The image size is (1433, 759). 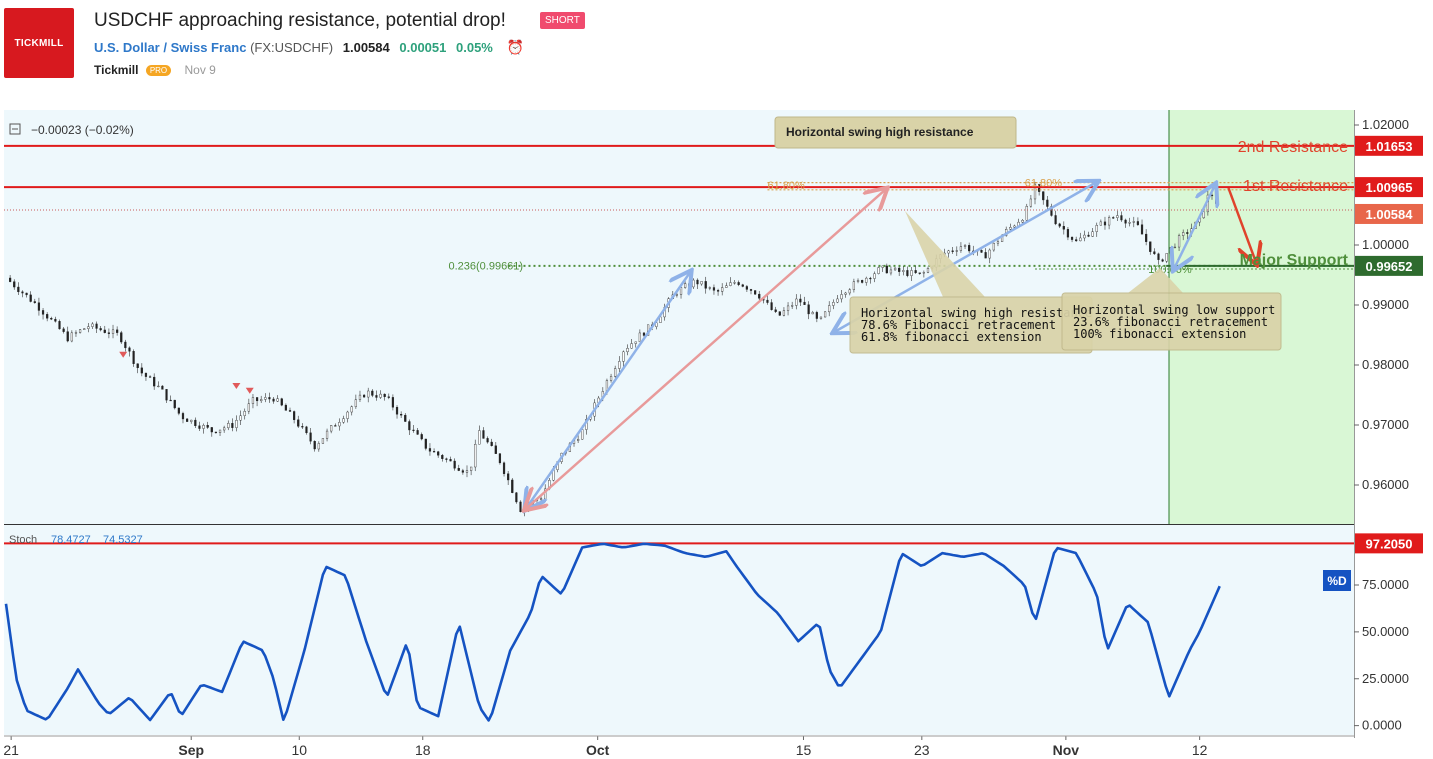 I want to click on alarm-clock-icon: ⏰, so click(x=515, y=47).